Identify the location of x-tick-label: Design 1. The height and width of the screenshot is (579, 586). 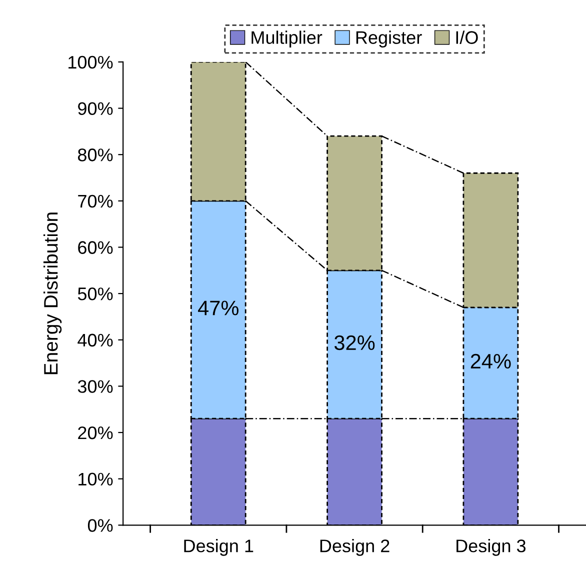
(219, 547).